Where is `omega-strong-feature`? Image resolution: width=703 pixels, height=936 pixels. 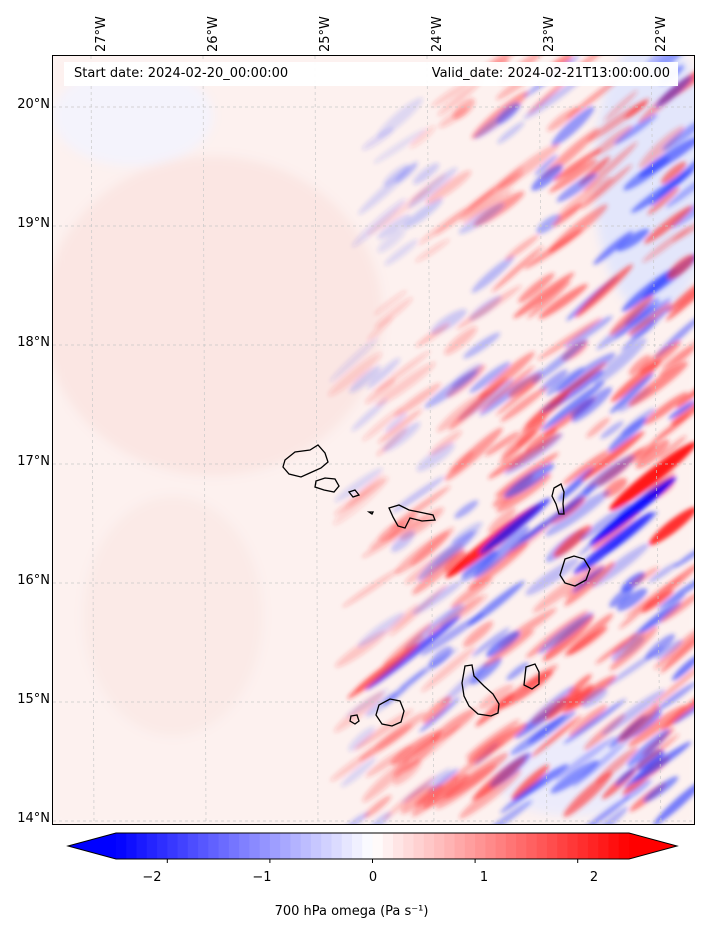 omega-strong-feature is located at coordinates (651, 476).